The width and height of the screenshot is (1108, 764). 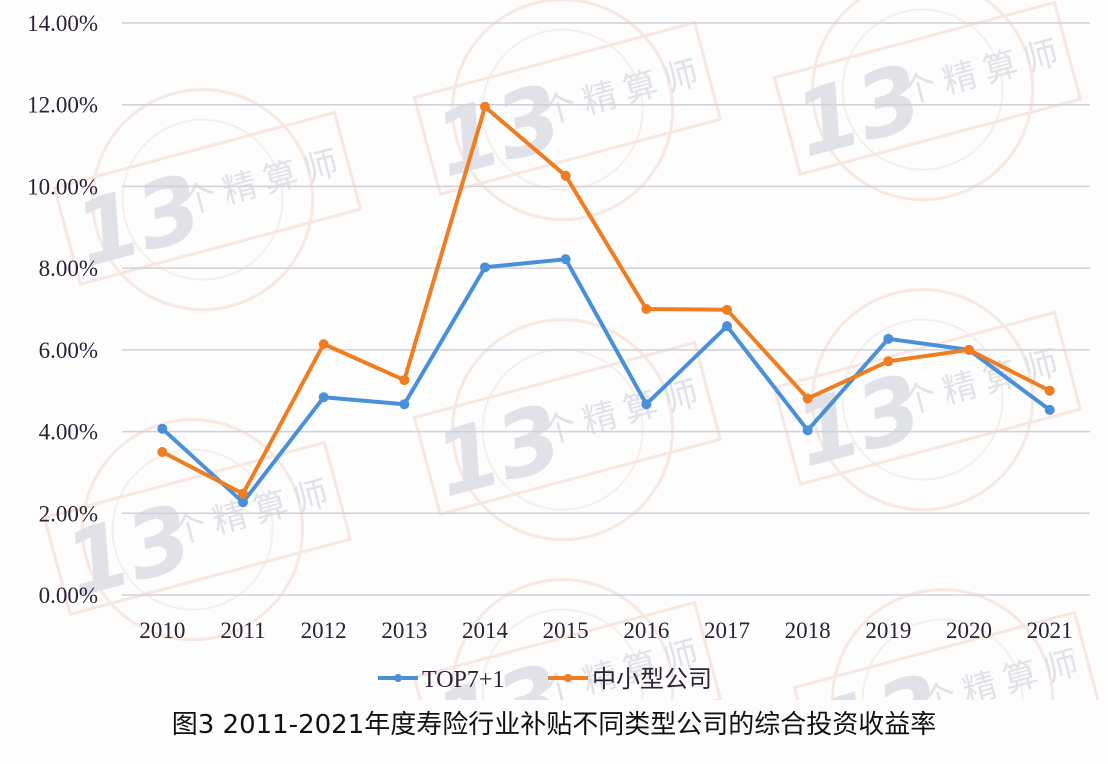 I want to click on x-tick-label: 2015, so click(x=566, y=630).